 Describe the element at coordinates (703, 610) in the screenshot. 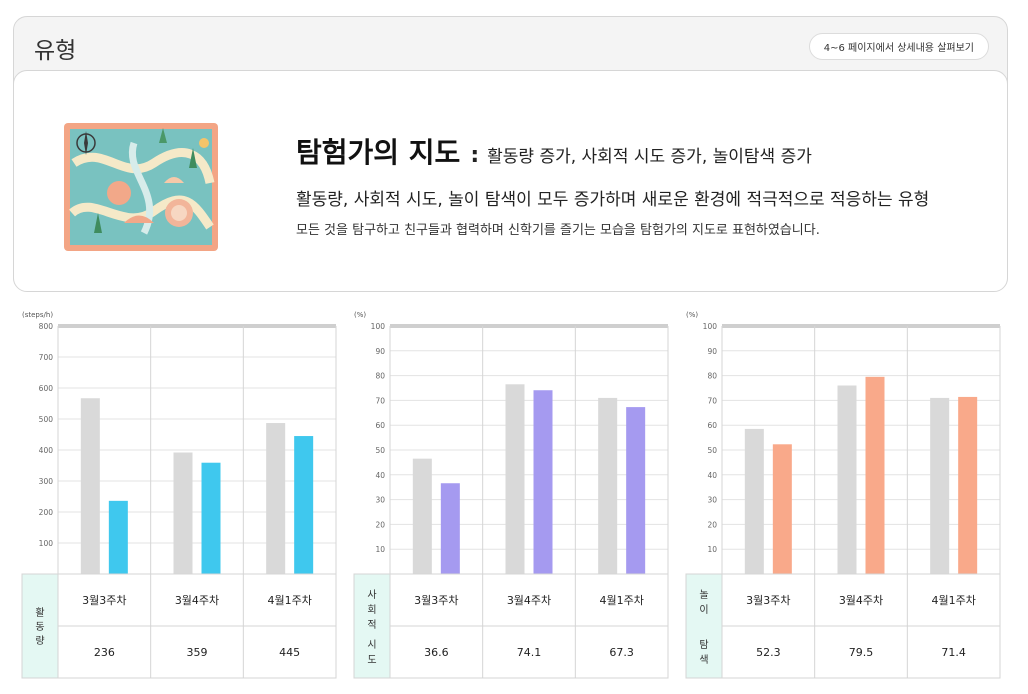

I see `row-label-char: 이` at that location.